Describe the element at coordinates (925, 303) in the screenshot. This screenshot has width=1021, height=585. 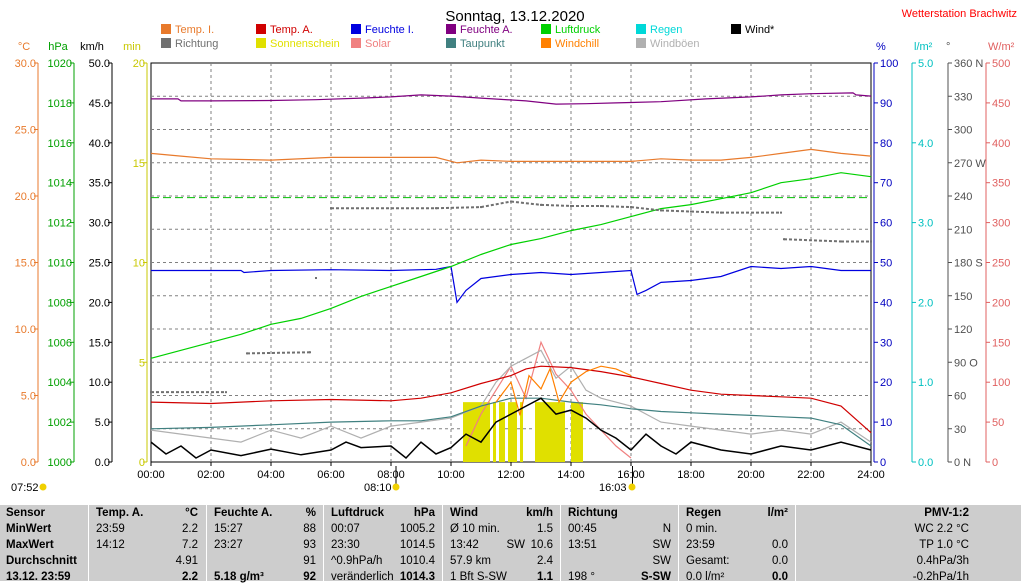
I see `rain-tick-label: 2.0` at that location.